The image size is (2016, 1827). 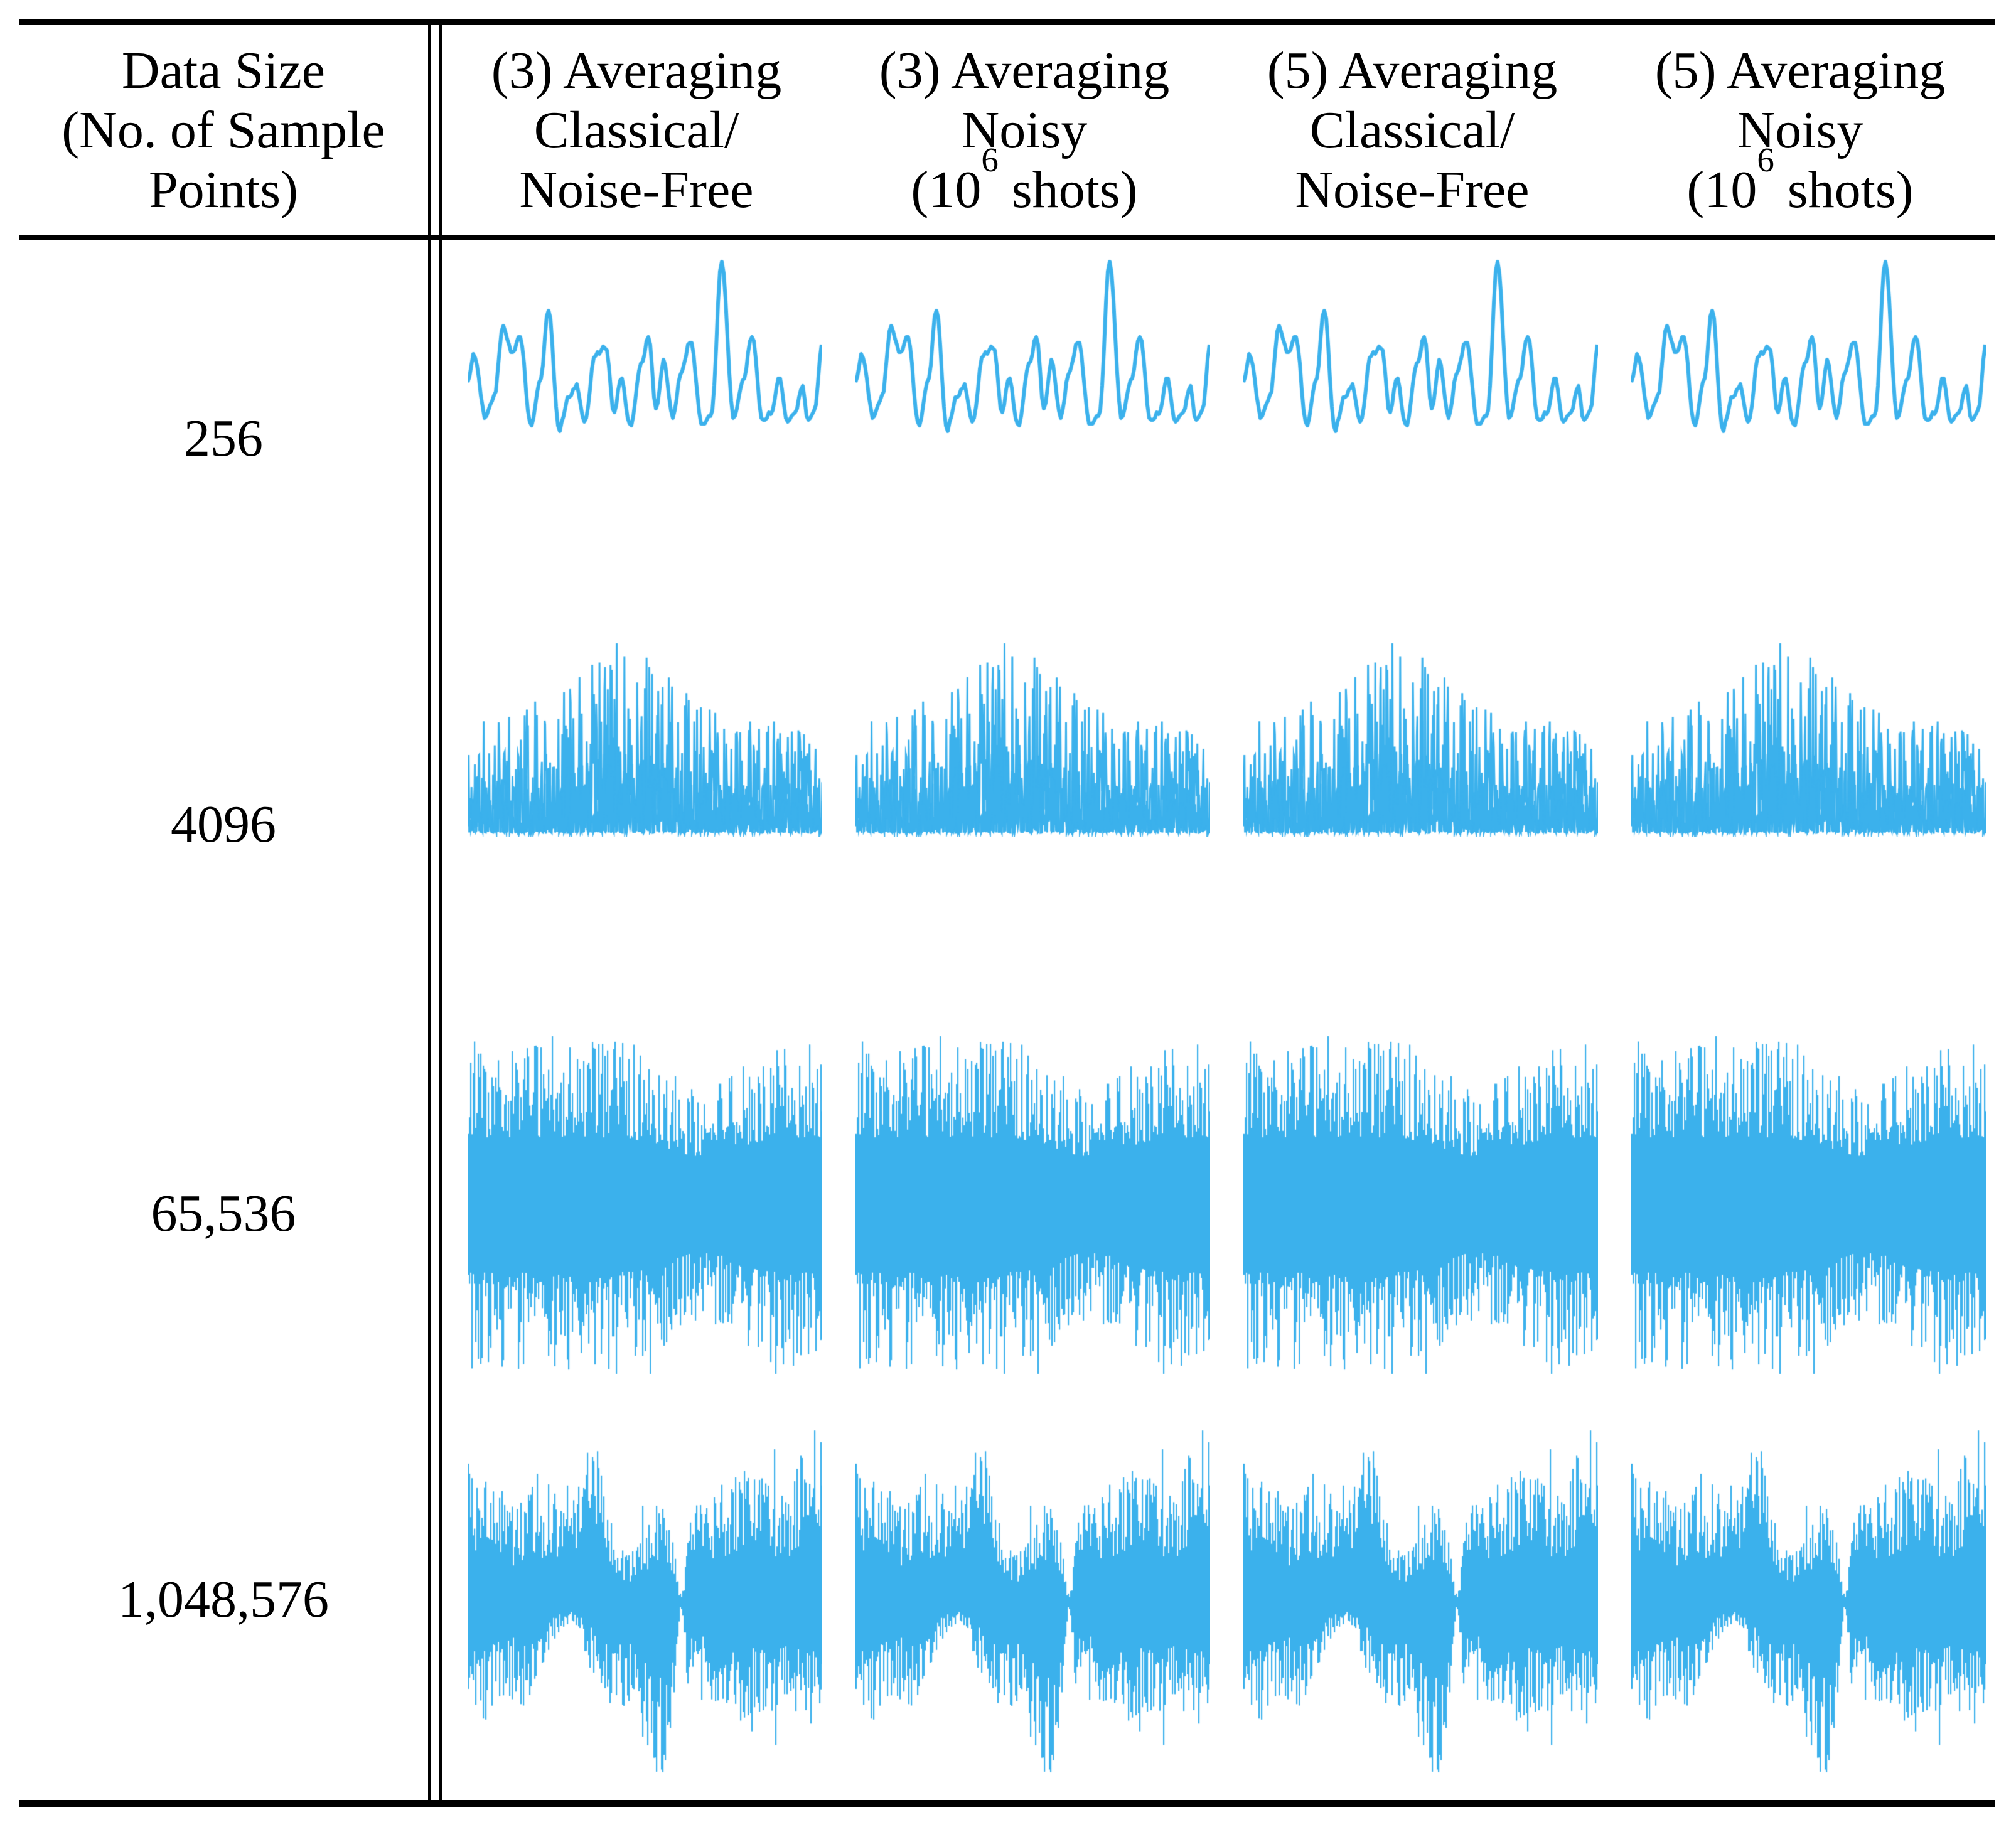 I want to click on header-3-averaging-noisy: (3) Averaging Noisy (106 shots), so click(x=1024, y=130).